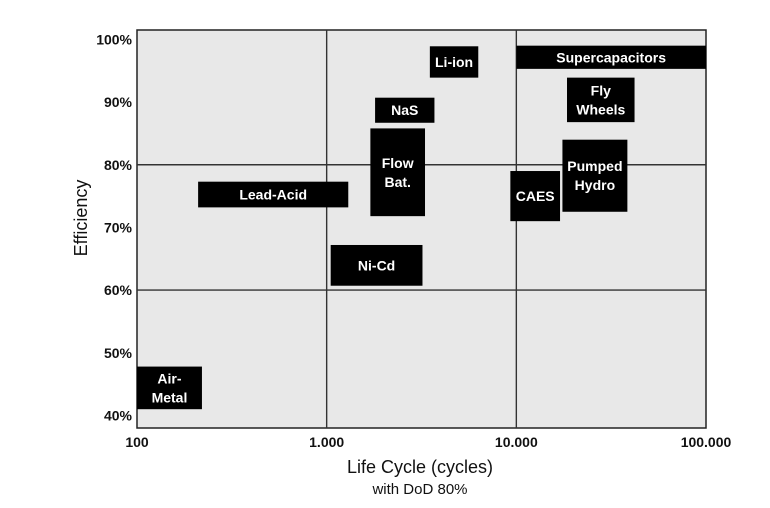 The height and width of the screenshot is (508, 770). Describe the element at coordinates (114, 39) in the screenshot. I see `y-tick-label: 100%` at that location.